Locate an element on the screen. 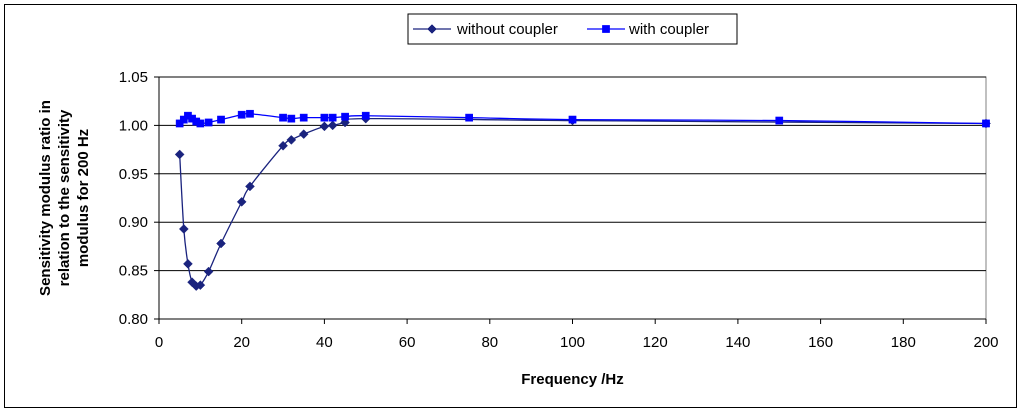 The height and width of the screenshot is (416, 1024). y-axis-title-line: relation to the sensitivity is located at coordinates (64, 197).